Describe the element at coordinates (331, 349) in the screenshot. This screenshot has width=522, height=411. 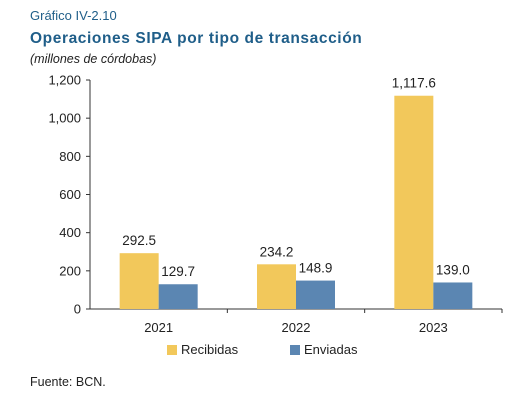
I see `legend-label-enviadas: Enviadas` at that location.